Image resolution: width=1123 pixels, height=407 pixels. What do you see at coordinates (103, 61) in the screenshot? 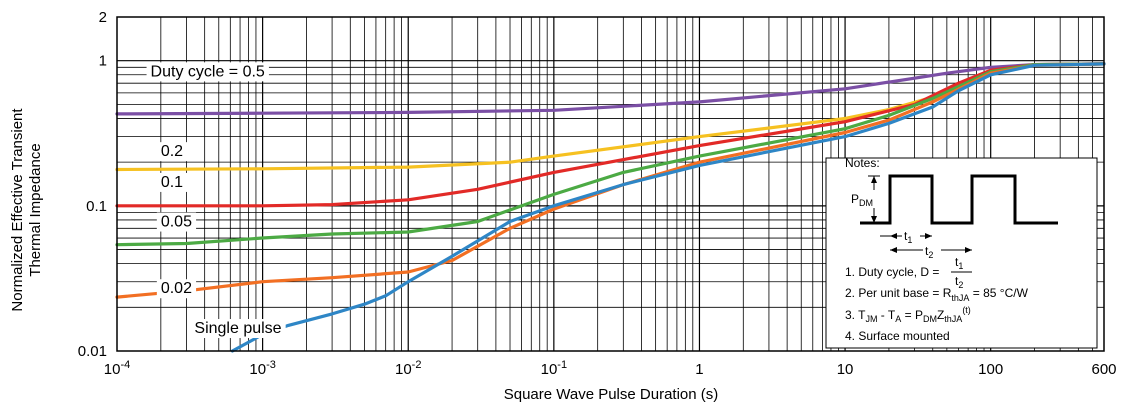
I see `y-tick-label-2: 1` at bounding box center [103, 61].